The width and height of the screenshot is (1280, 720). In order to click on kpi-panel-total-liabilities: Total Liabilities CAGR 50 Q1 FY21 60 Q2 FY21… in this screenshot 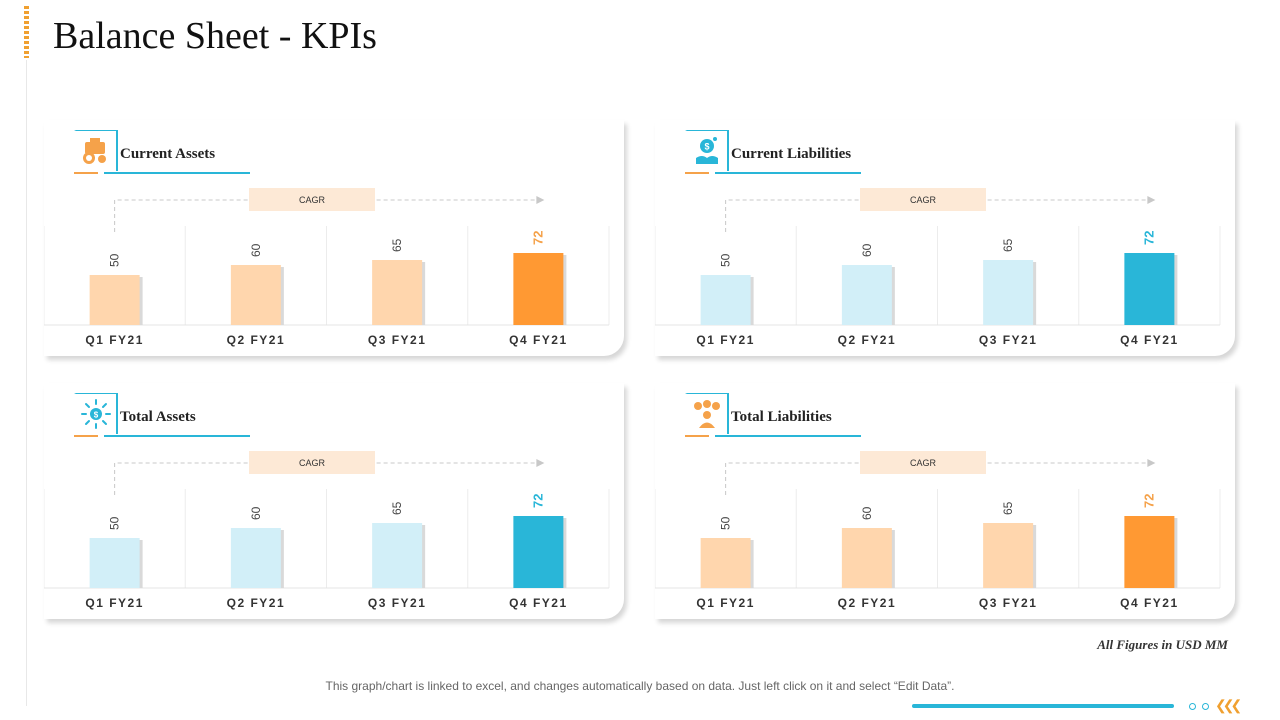, I will do `click(945, 501)`.